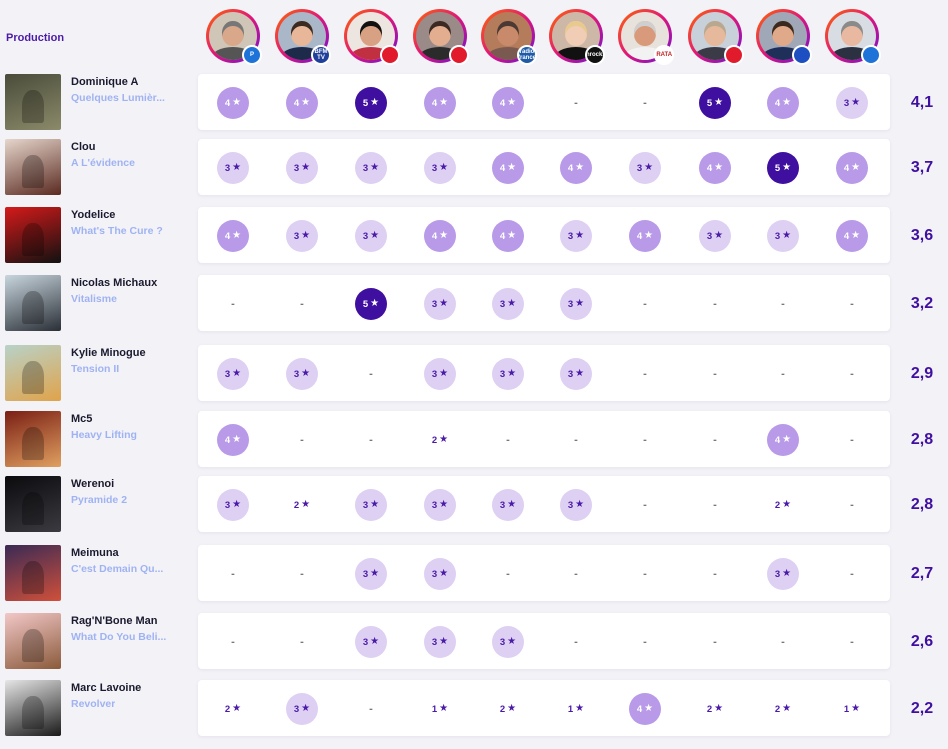 Image resolution: width=948 pixels, height=749 pixels. I want to click on album-title: Revolver, so click(93, 704).